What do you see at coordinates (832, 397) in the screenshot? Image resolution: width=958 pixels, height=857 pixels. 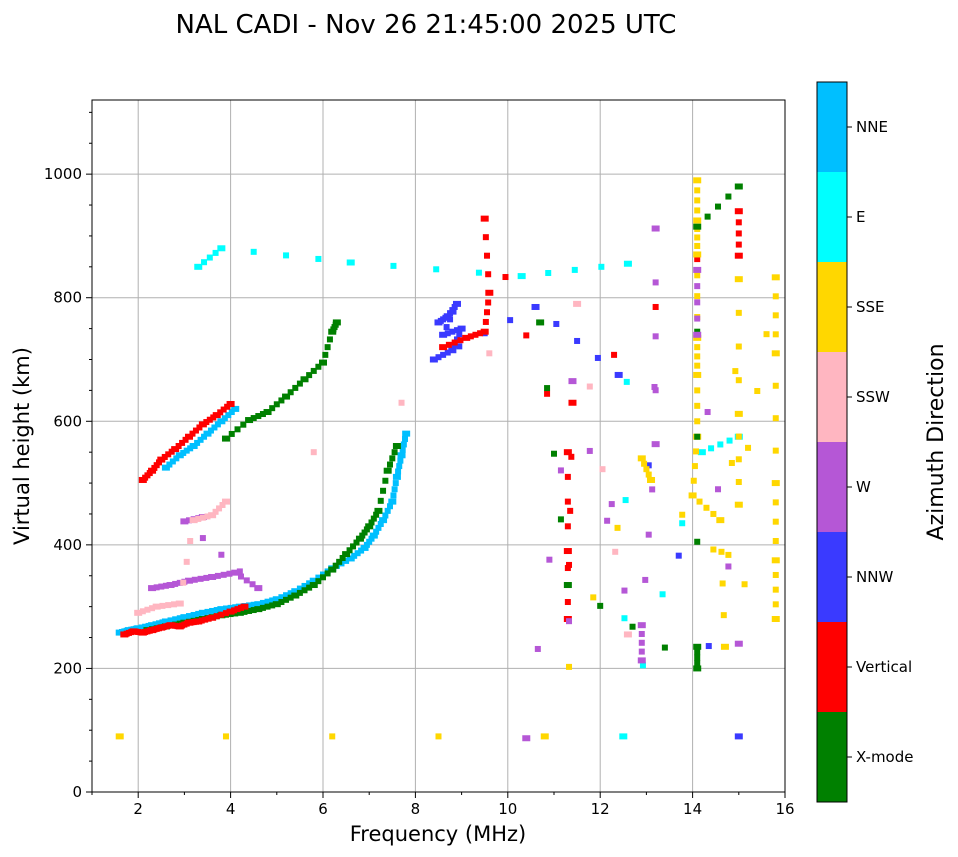 I see `colorbar-swatch-ssw` at bounding box center [832, 397].